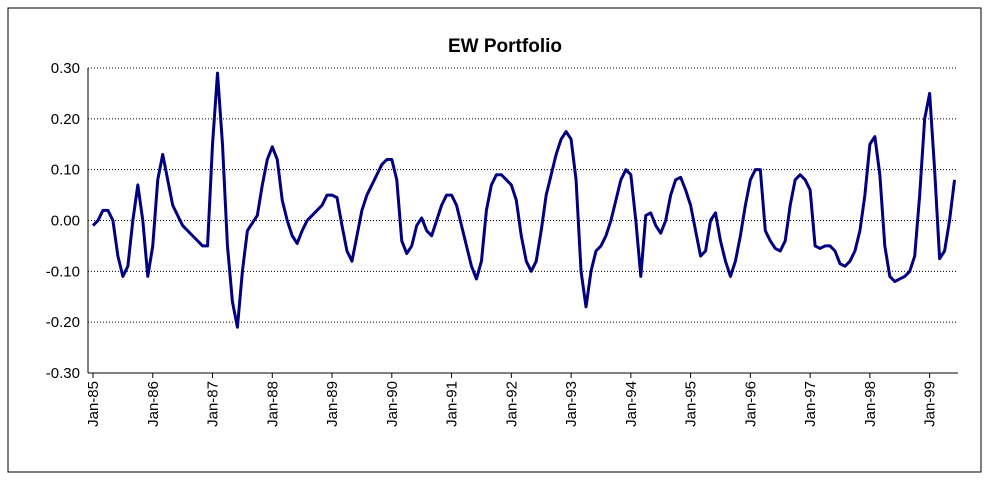 The height and width of the screenshot is (480, 989). Describe the element at coordinates (65, 170) in the screenshot. I see `y-tick-label: 0.10` at that location.